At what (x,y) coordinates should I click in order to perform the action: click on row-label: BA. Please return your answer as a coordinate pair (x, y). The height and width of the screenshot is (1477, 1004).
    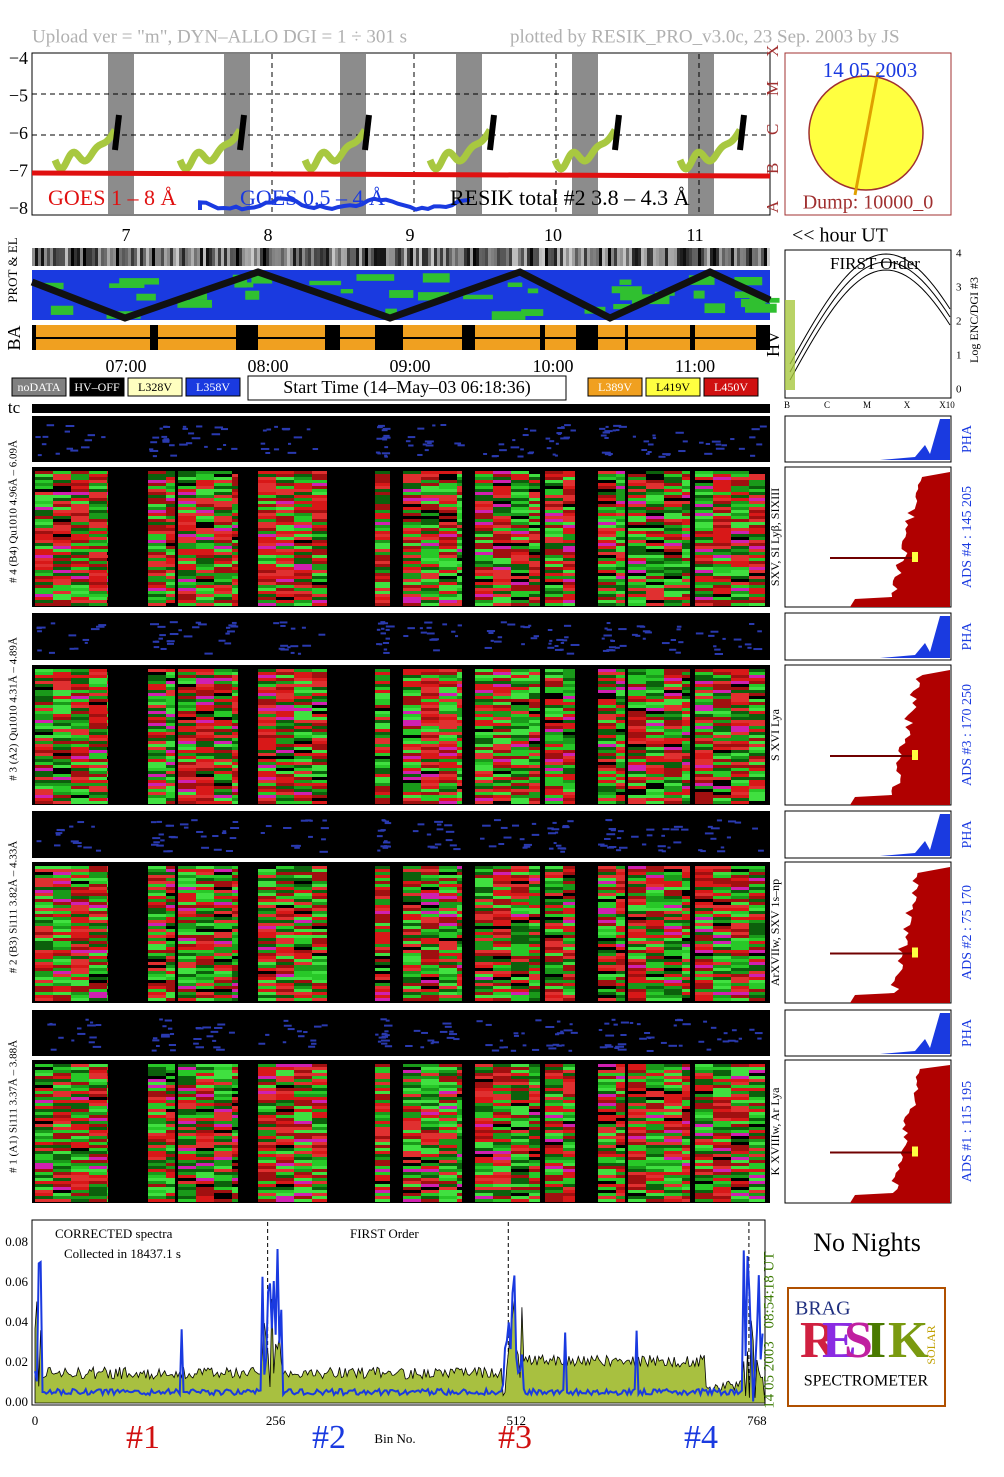
    Looking at the image, I should click on (14, 337).